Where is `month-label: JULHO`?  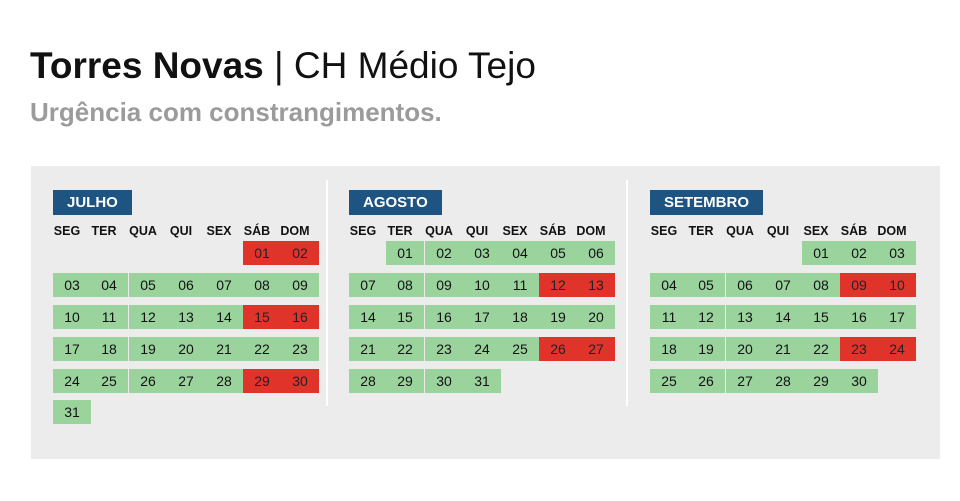 month-label: JULHO is located at coordinates (92, 202).